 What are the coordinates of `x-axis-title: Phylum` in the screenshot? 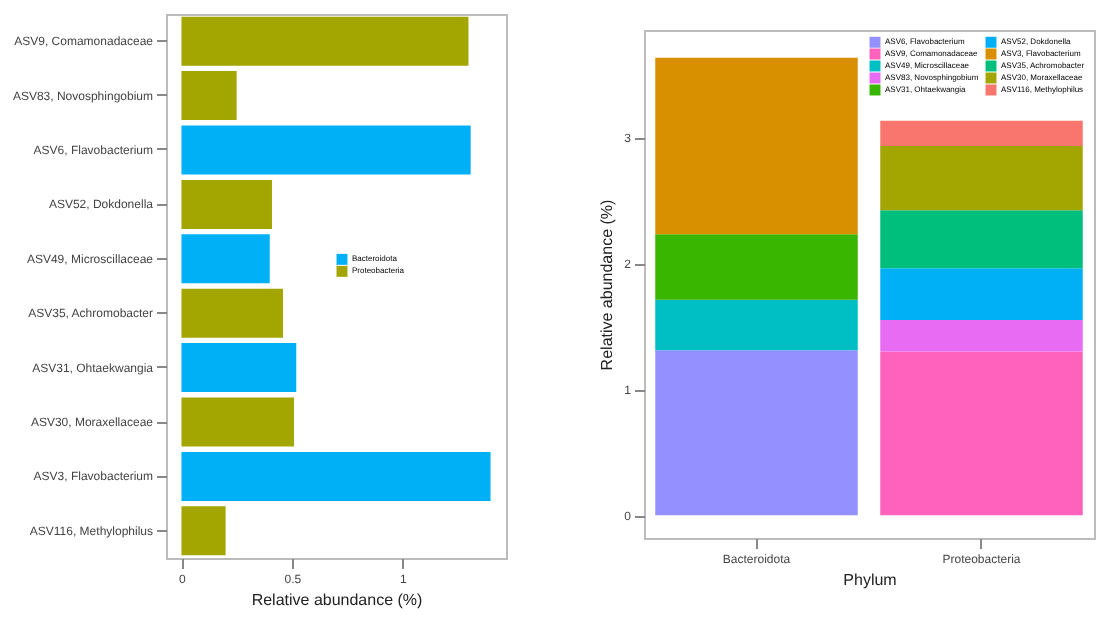 It's located at (870, 580).